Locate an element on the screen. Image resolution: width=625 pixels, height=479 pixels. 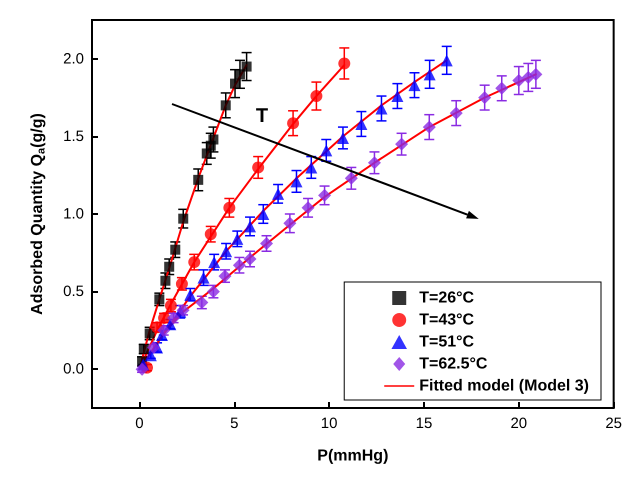
y-tick-label: 2.0 is located at coordinates (73, 59).